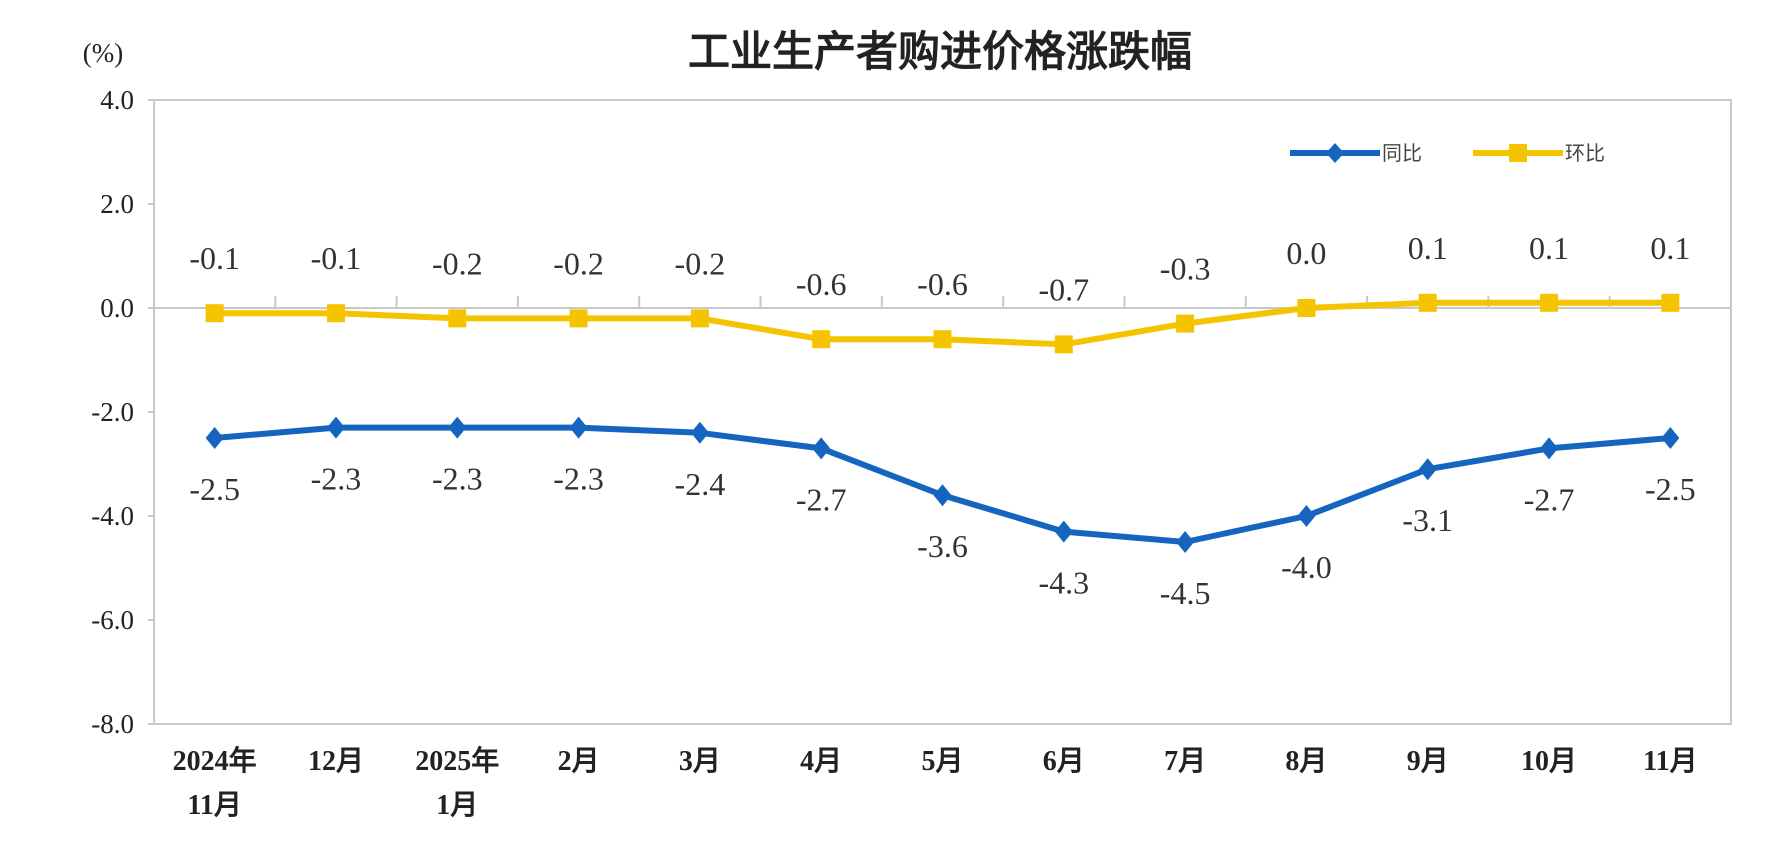 The height and width of the screenshot is (847, 1766). Describe the element at coordinates (700, 761) in the screenshot. I see `x-tick-label: 3月` at that location.